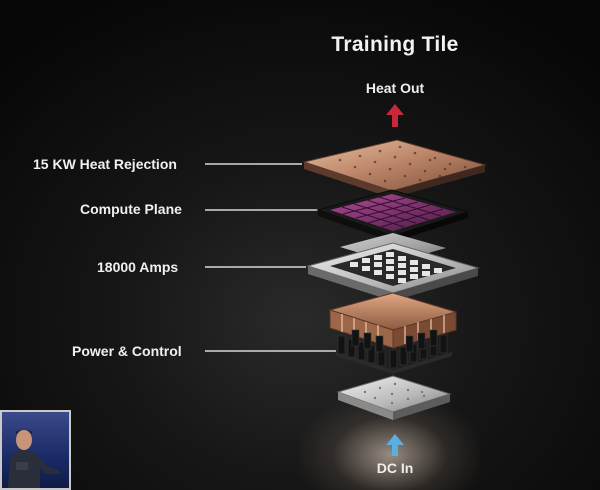 The width and height of the screenshot is (600, 490). What do you see at coordinates (393, 267) in the screenshot?
I see `power-delivery-plate` at bounding box center [393, 267].